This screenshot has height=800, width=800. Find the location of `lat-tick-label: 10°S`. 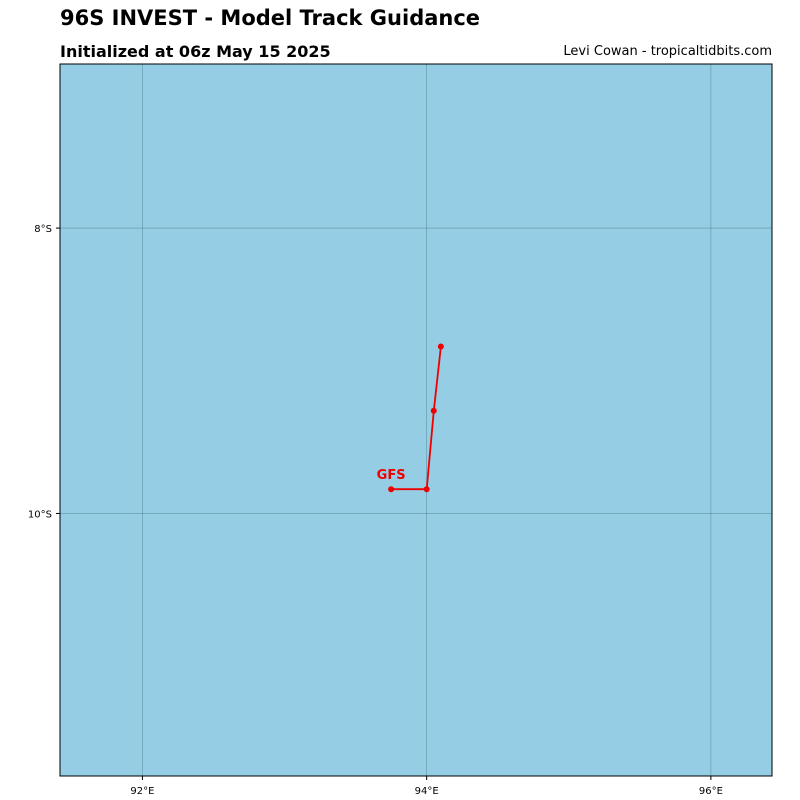

lat-tick-label: 10°S is located at coordinates (40, 514).